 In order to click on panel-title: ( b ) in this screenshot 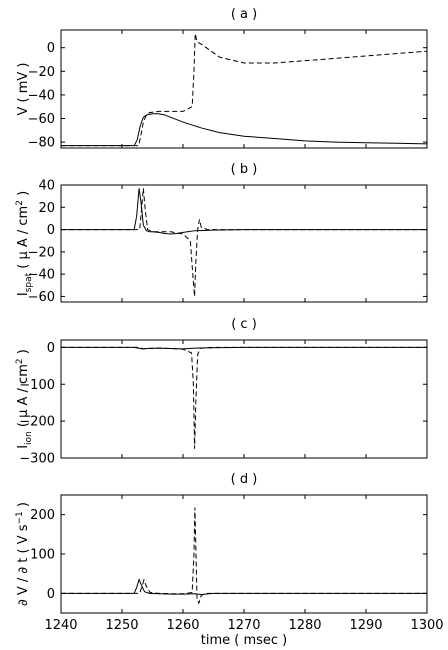, I will do `click(244, 169)`.